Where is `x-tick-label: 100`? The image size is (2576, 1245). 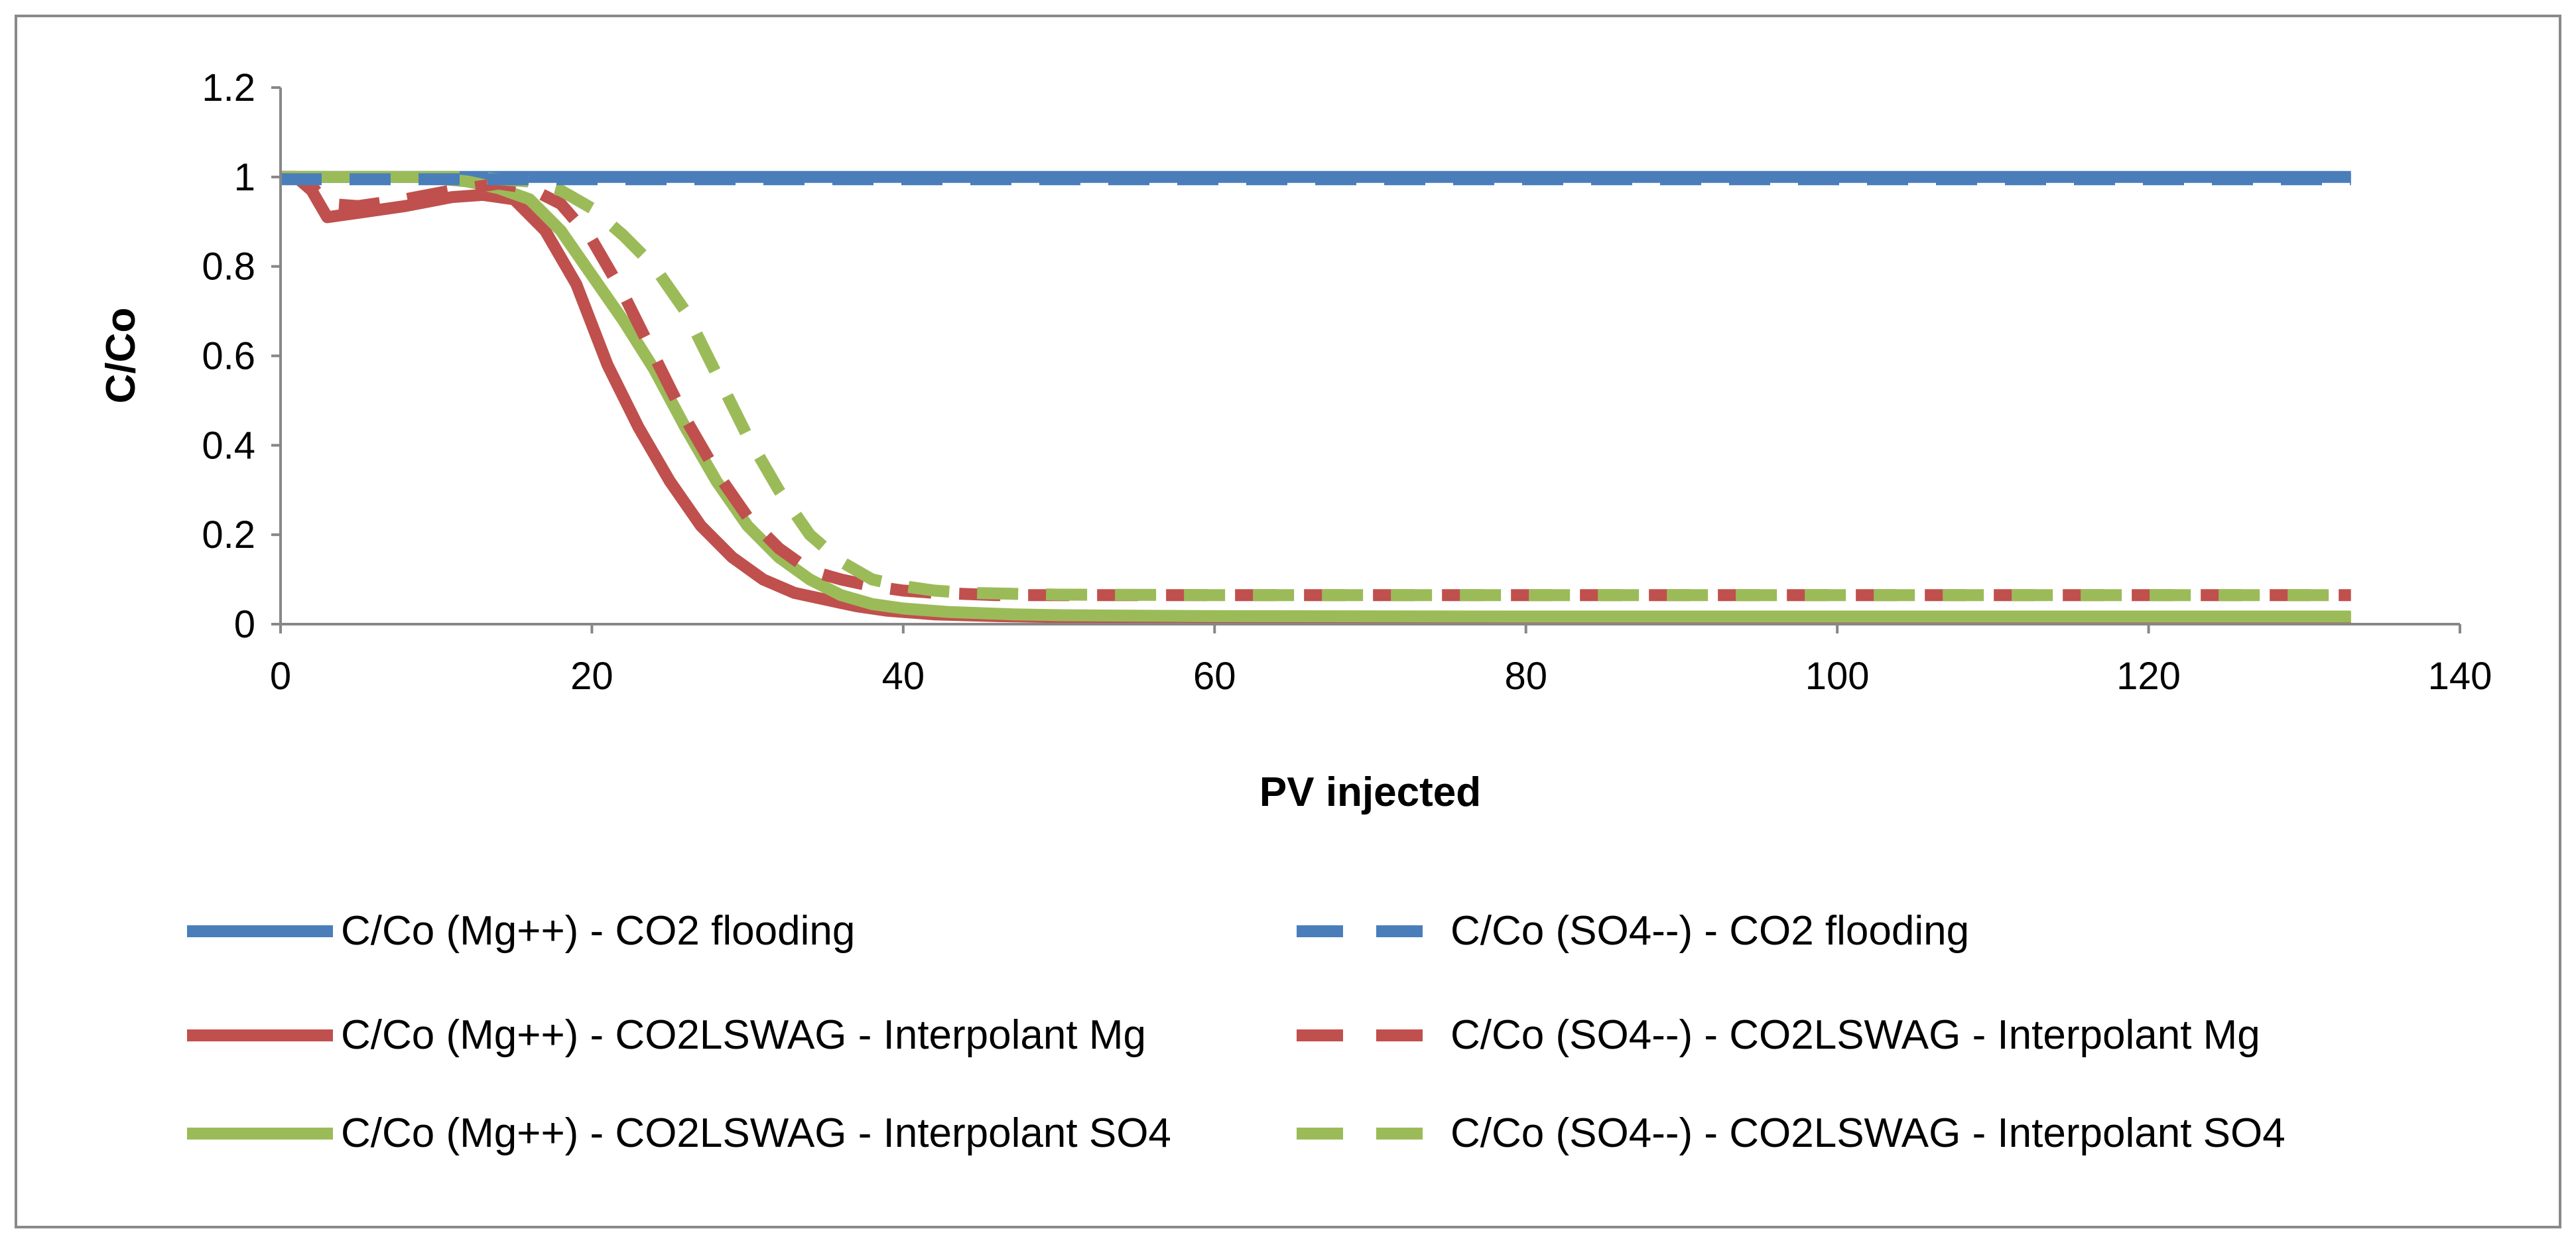
x-tick-label: 100 is located at coordinates (1838, 676).